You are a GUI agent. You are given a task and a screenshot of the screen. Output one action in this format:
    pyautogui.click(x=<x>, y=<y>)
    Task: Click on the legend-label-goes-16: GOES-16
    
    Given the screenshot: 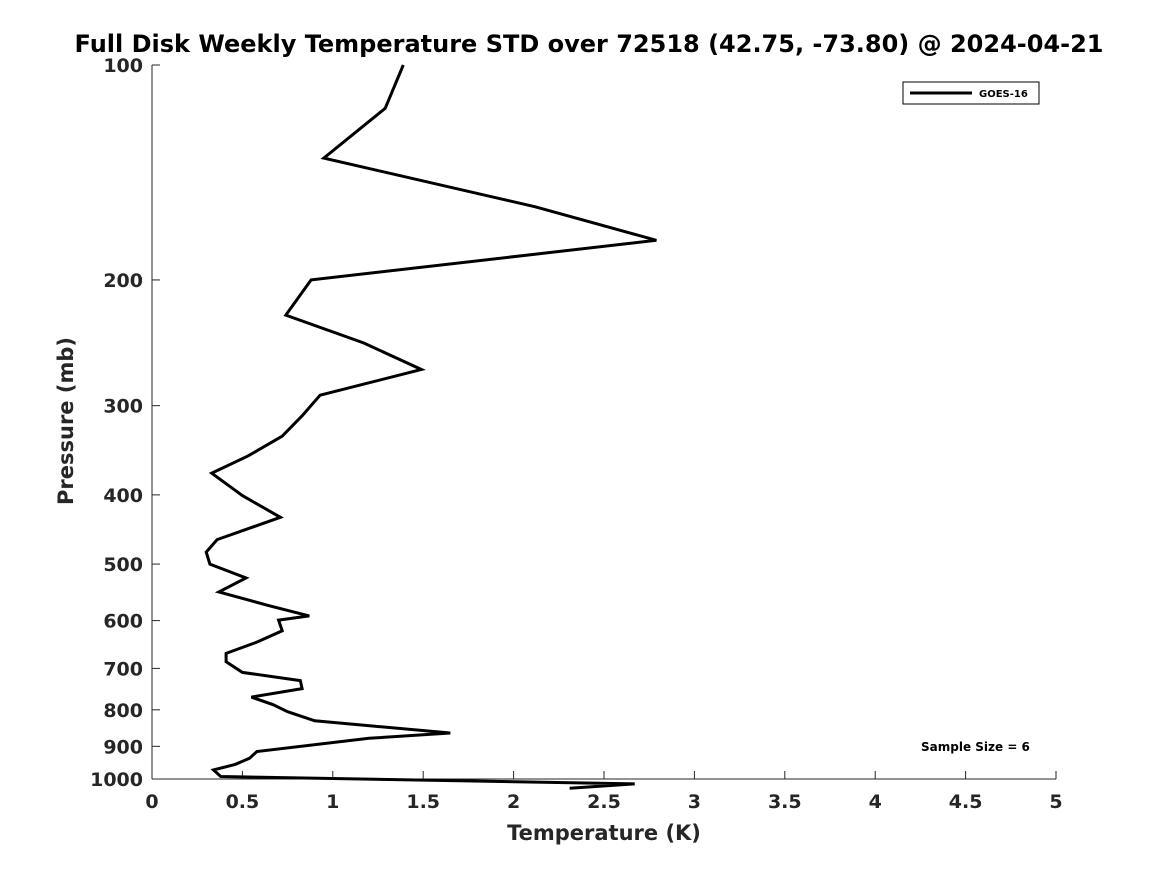 What is the action you would take?
    pyautogui.click(x=1003, y=94)
    